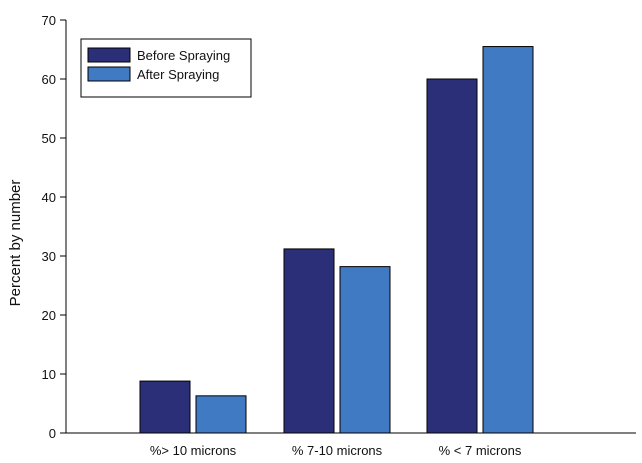  Describe the element at coordinates (15, 243) in the screenshot. I see `y-axis-title: Percent by number` at that location.